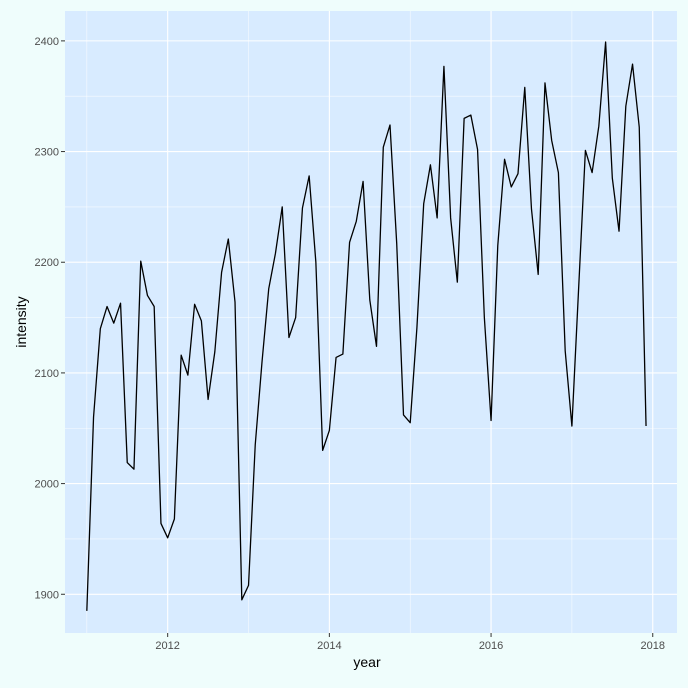 This screenshot has width=688, height=688. What do you see at coordinates (47, 153) in the screenshot?
I see `y-tick-label: 2300` at bounding box center [47, 153].